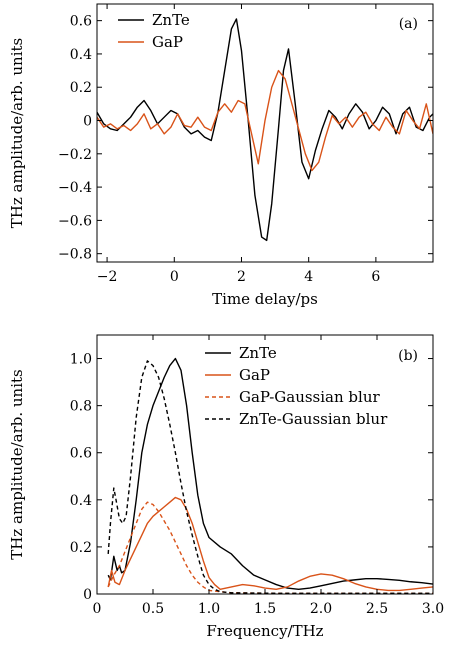 The image size is (452, 653). I want to click on x-tick-label: 0.5, so click(153, 609).